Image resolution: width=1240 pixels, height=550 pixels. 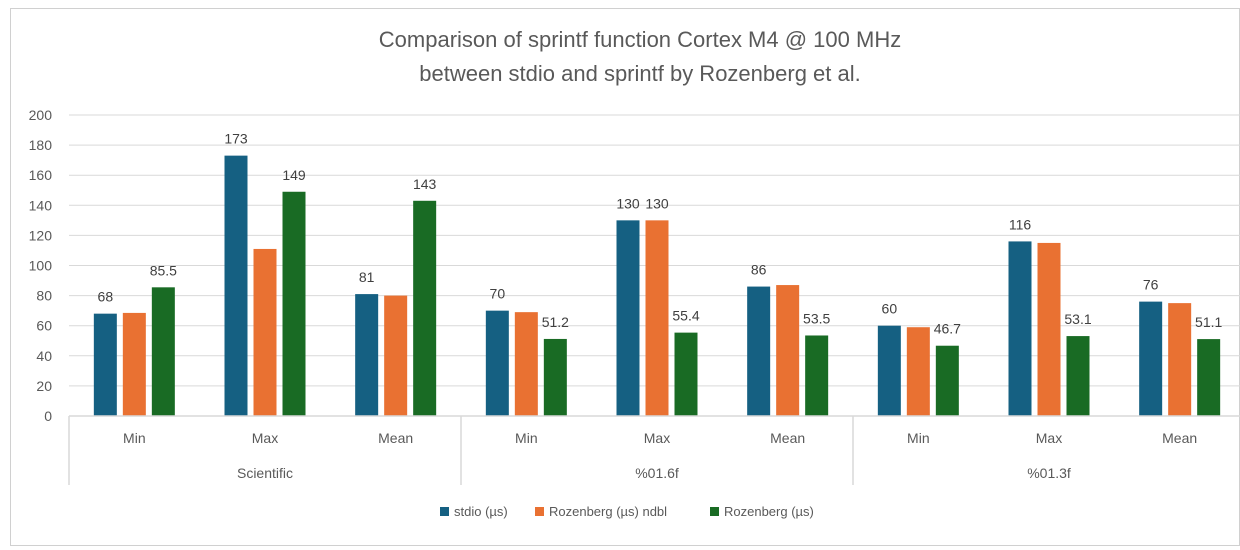 What do you see at coordinates (759, 270) in the screenshot?
I see `data-label: 86` at bounding box center [759, 270].